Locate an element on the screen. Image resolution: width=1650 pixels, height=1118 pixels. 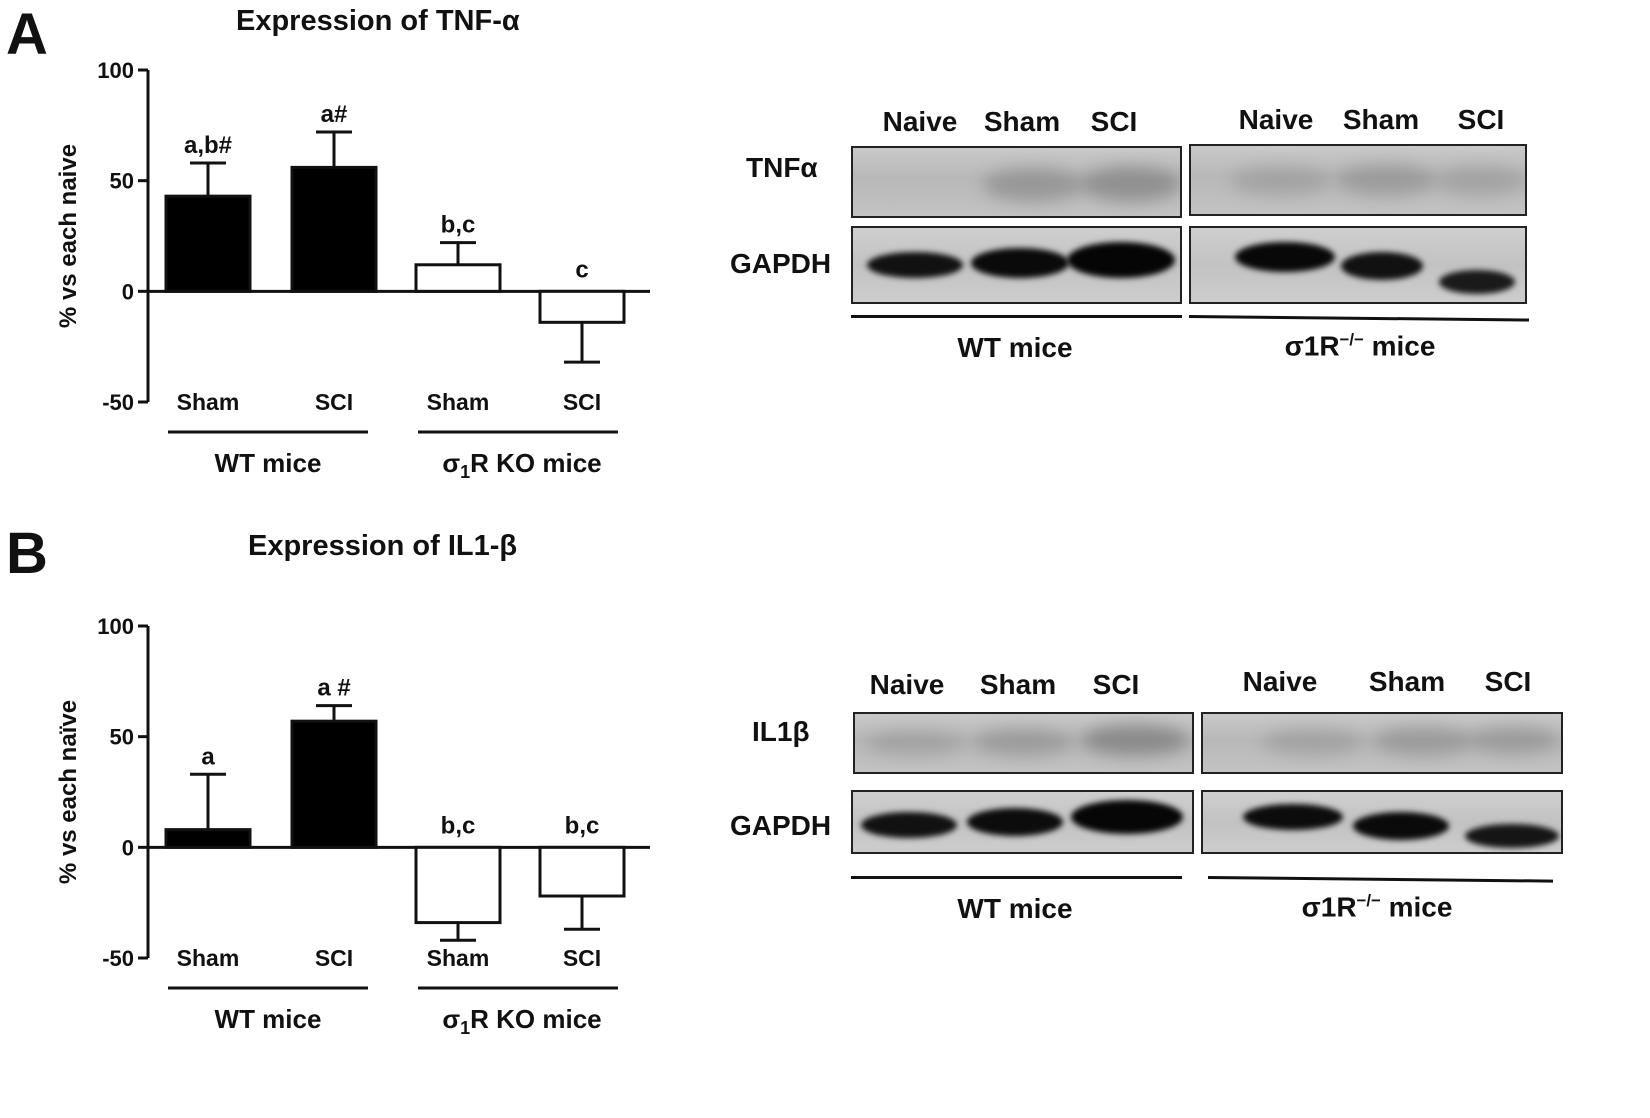
panel-letter-a: A is located at coordinates (27, 34).